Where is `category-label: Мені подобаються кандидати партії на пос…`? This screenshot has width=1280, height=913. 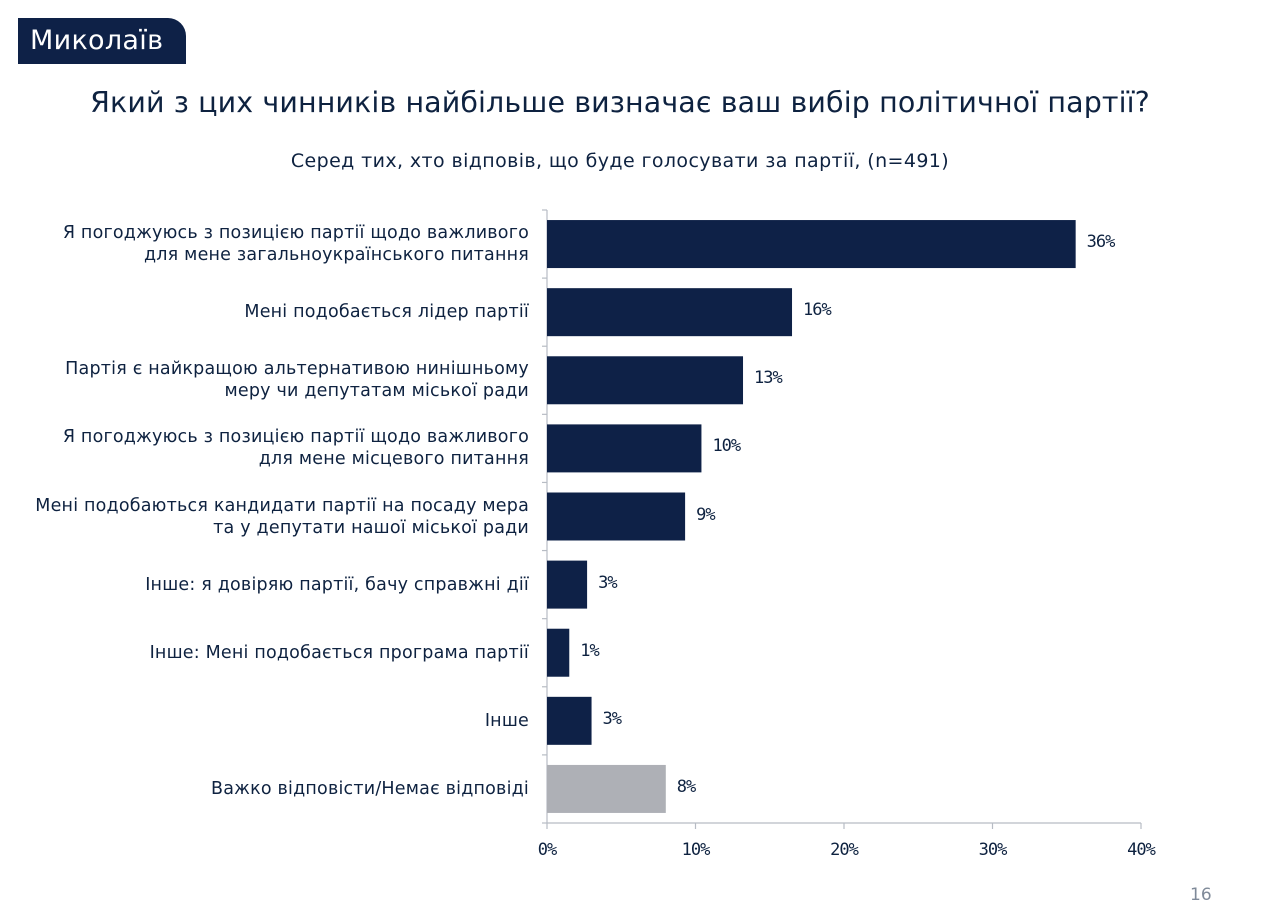 category-label: Мені подобаються кандидати партії на пос… is located at coordinates (269, 517).